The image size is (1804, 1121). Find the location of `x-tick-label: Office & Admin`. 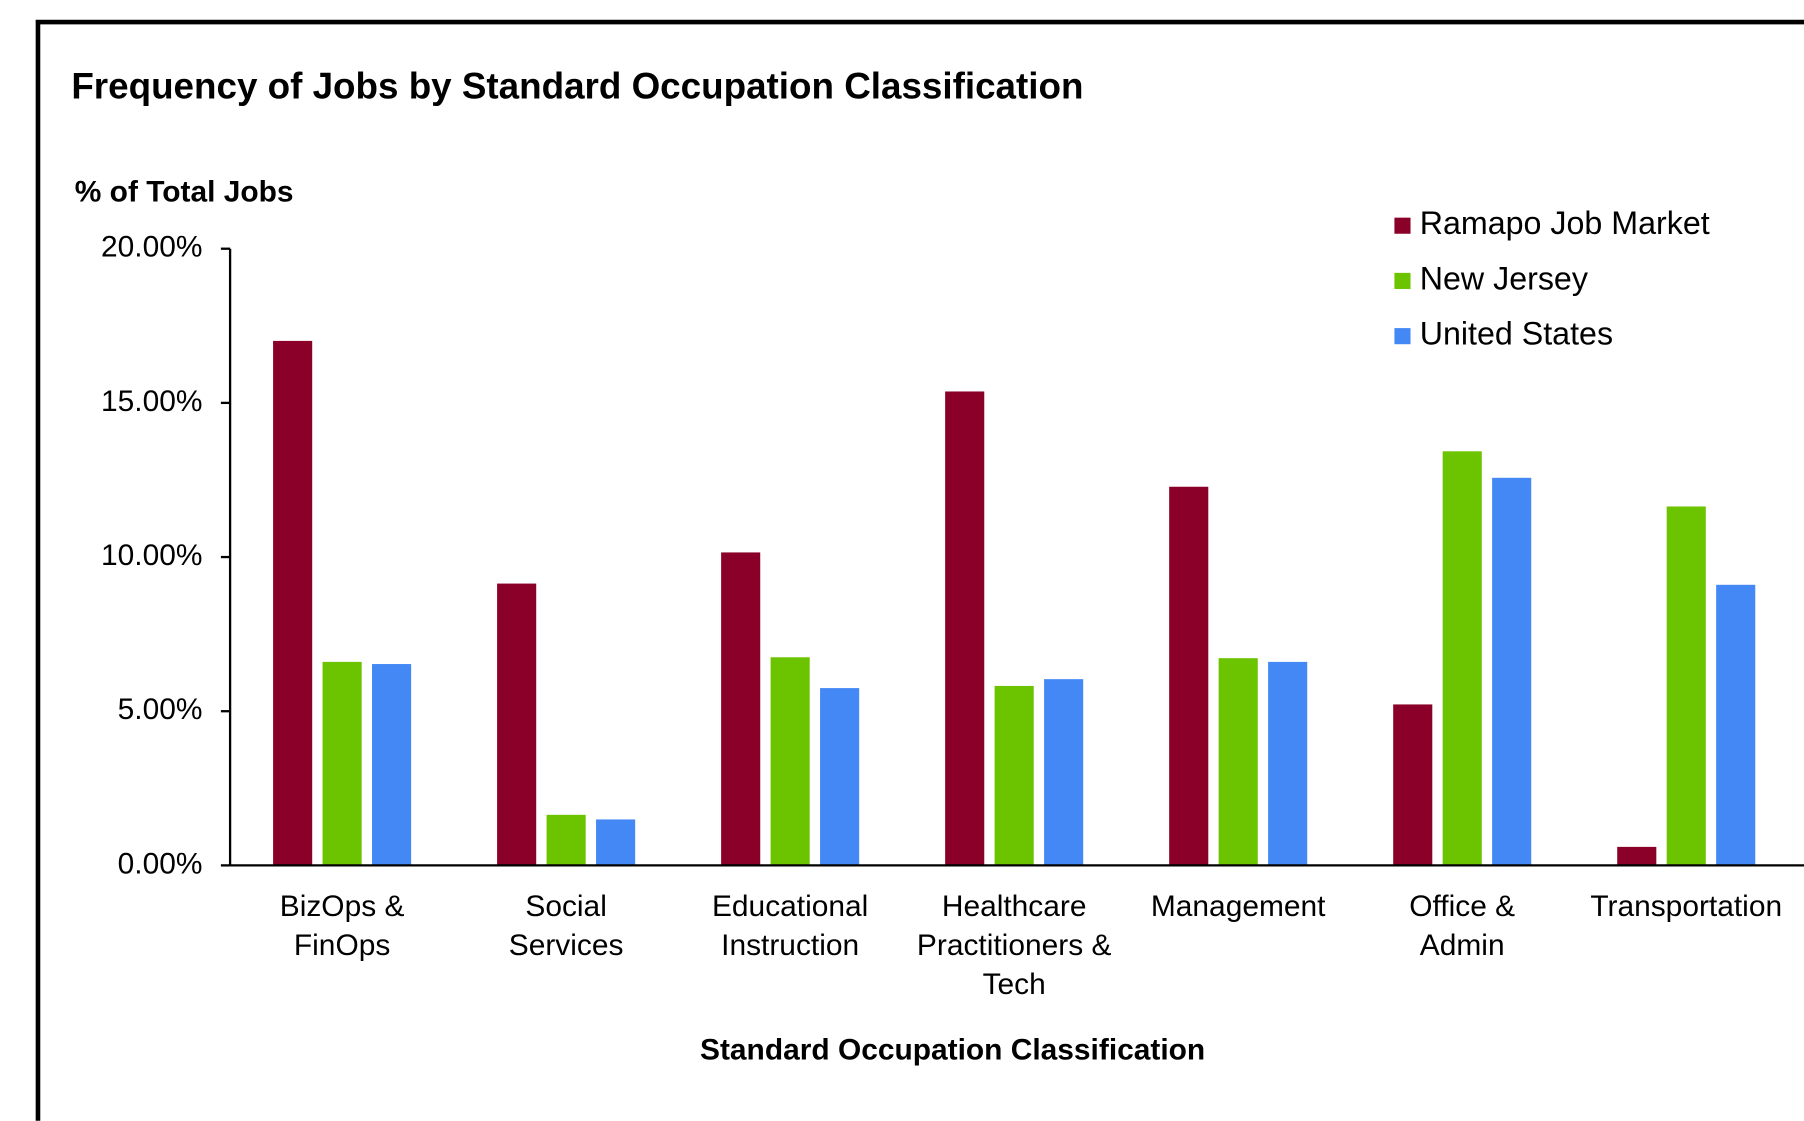

x-tick-label: Office & Admin is located at coordinates (1462, 925).